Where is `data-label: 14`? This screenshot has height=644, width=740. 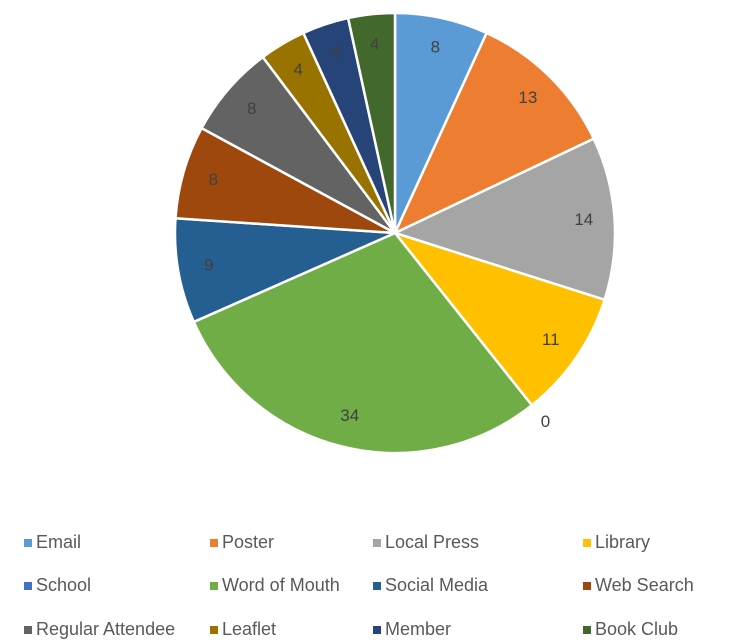
data-label: 14 is located at coordinates (583, 219).